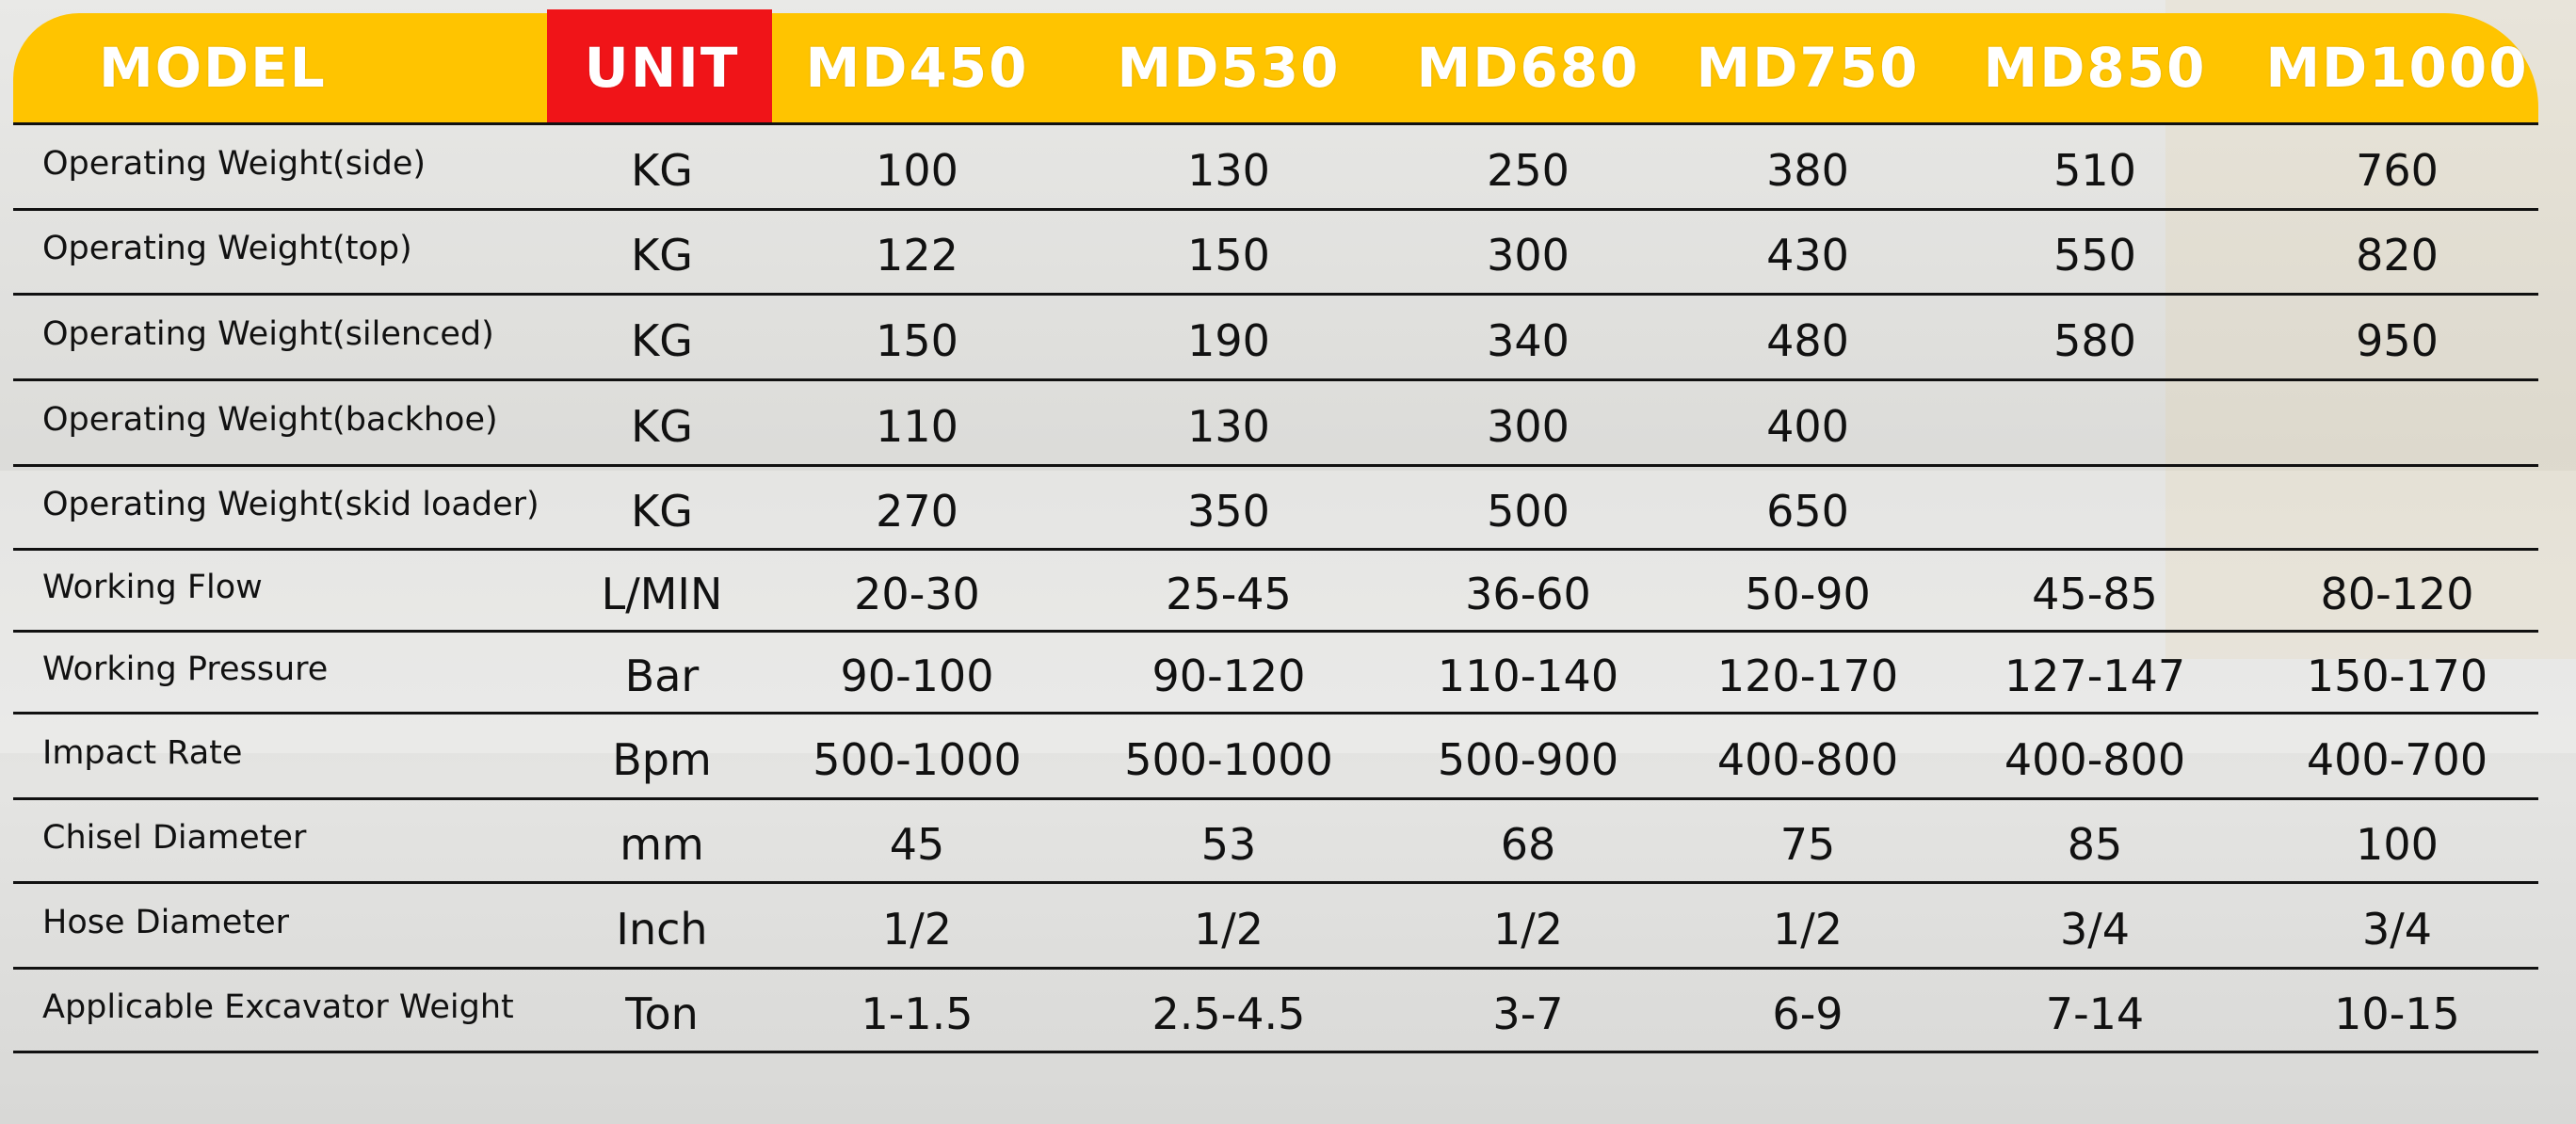 This screenshot has width=2576, height=1124. I want to click on row-label: Operating Weight(backhoe), so click(270, 419).